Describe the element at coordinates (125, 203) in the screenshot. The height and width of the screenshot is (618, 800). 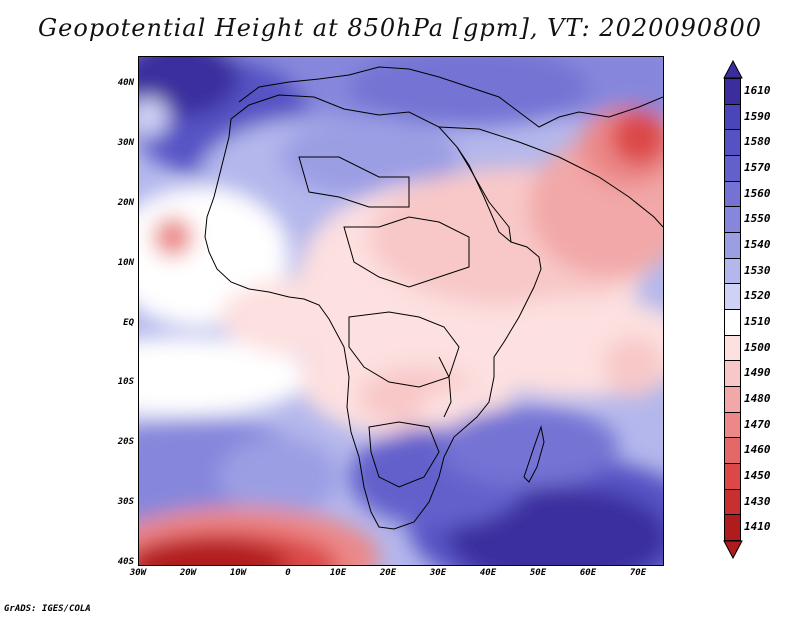
I see `lat-label-20n: 20N` at that location.